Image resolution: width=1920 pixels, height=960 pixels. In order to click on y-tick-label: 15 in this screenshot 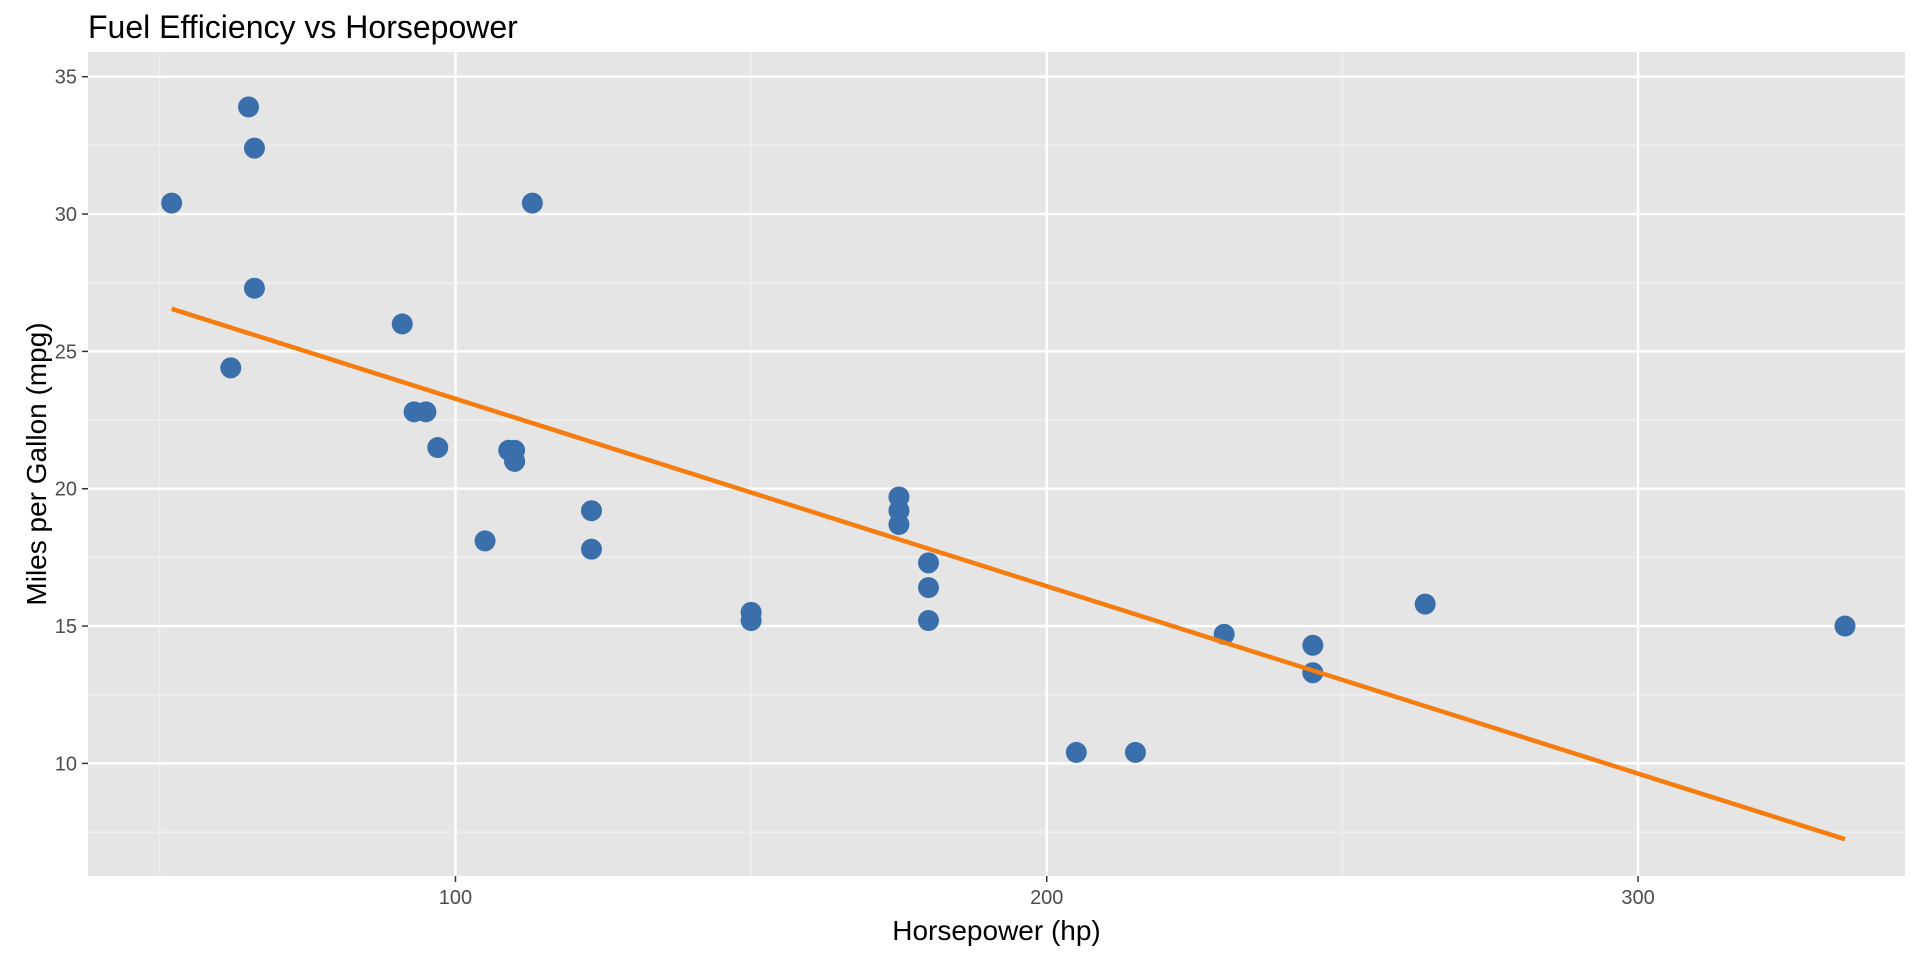, I will do `click(66, 627)`.